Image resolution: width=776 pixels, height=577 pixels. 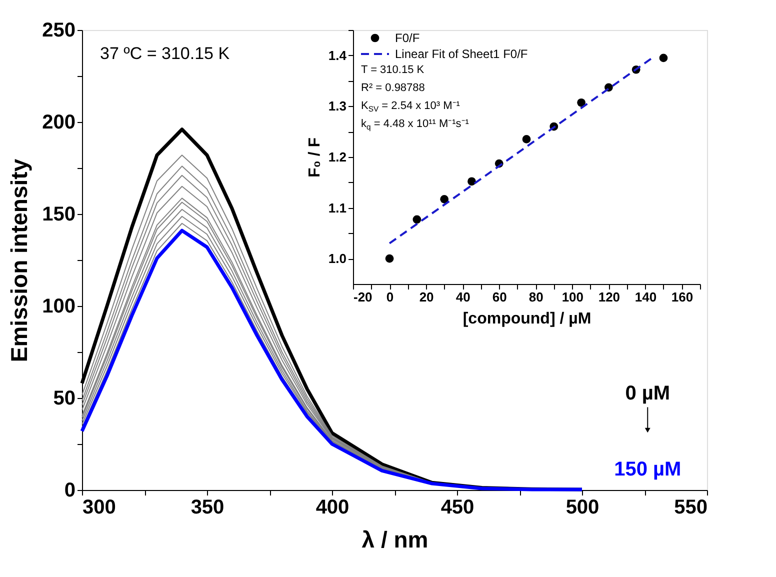 I want to click on x-tick-label: 20, so click(x=426, y=297).